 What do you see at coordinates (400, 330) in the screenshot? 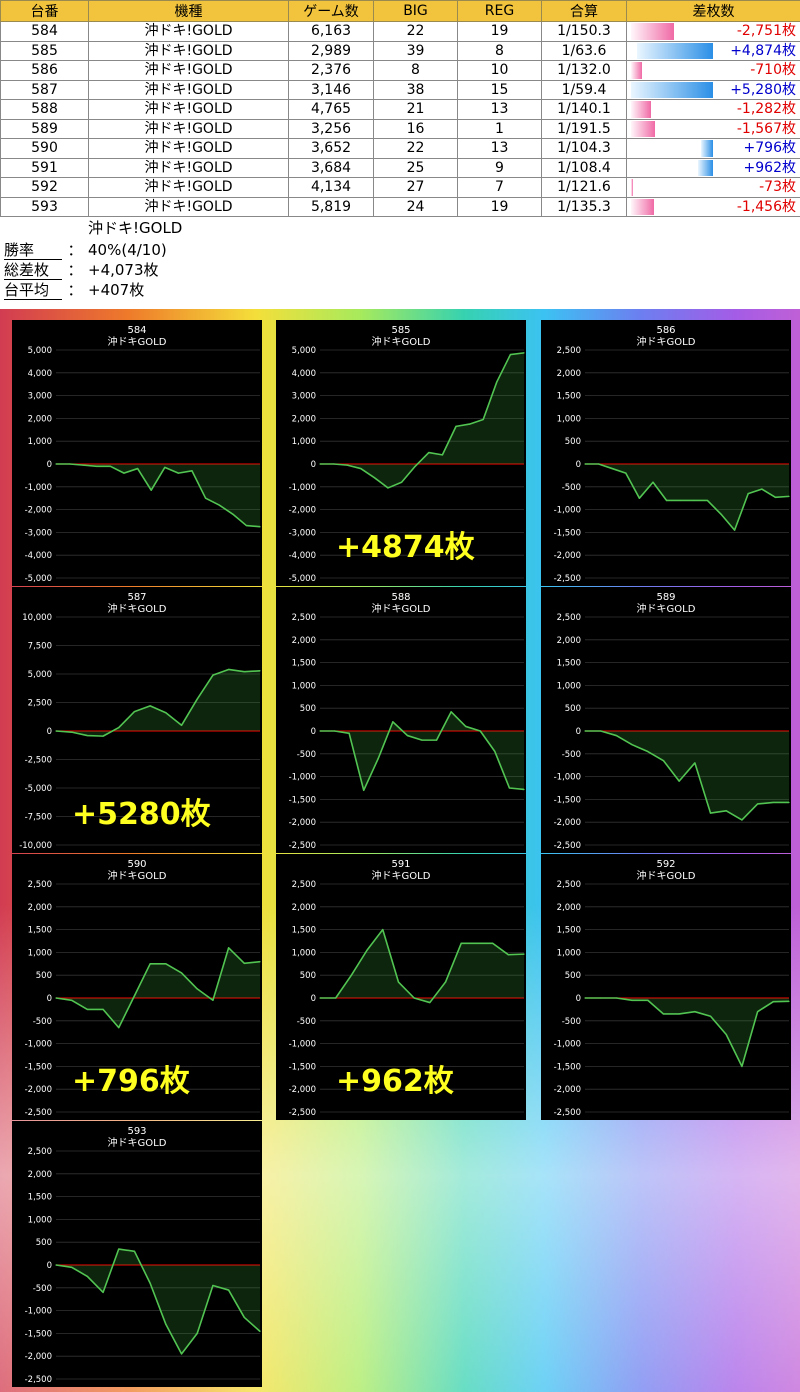
I see `chart-title: 585` at bounding box center [400, 330].